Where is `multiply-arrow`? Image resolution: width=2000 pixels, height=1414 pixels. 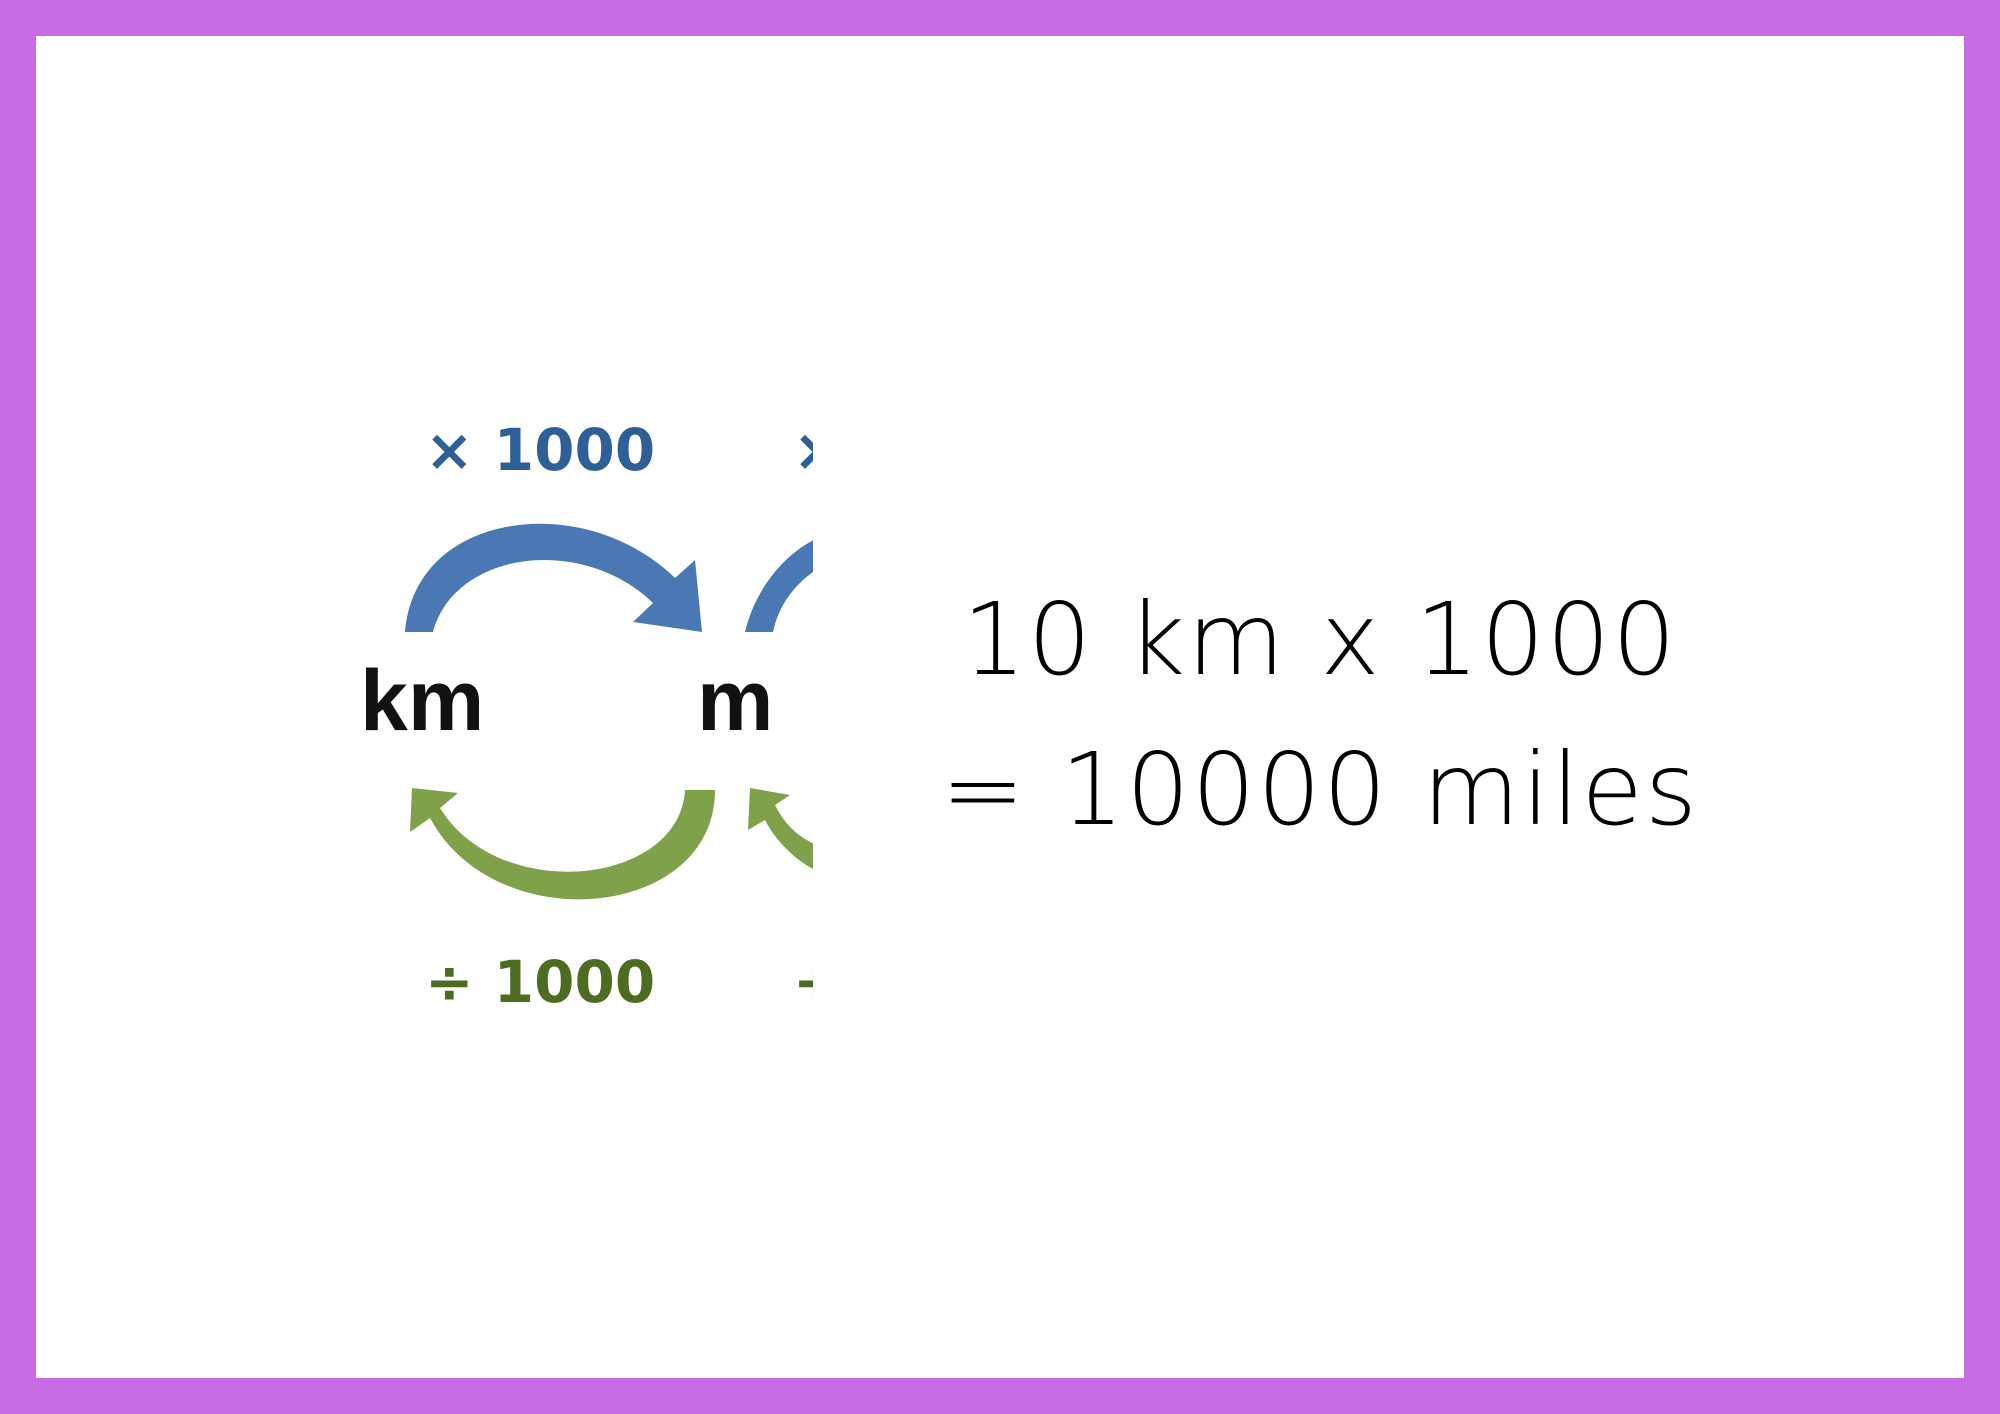 multiply-arrow is located at coordinates (553, 577).